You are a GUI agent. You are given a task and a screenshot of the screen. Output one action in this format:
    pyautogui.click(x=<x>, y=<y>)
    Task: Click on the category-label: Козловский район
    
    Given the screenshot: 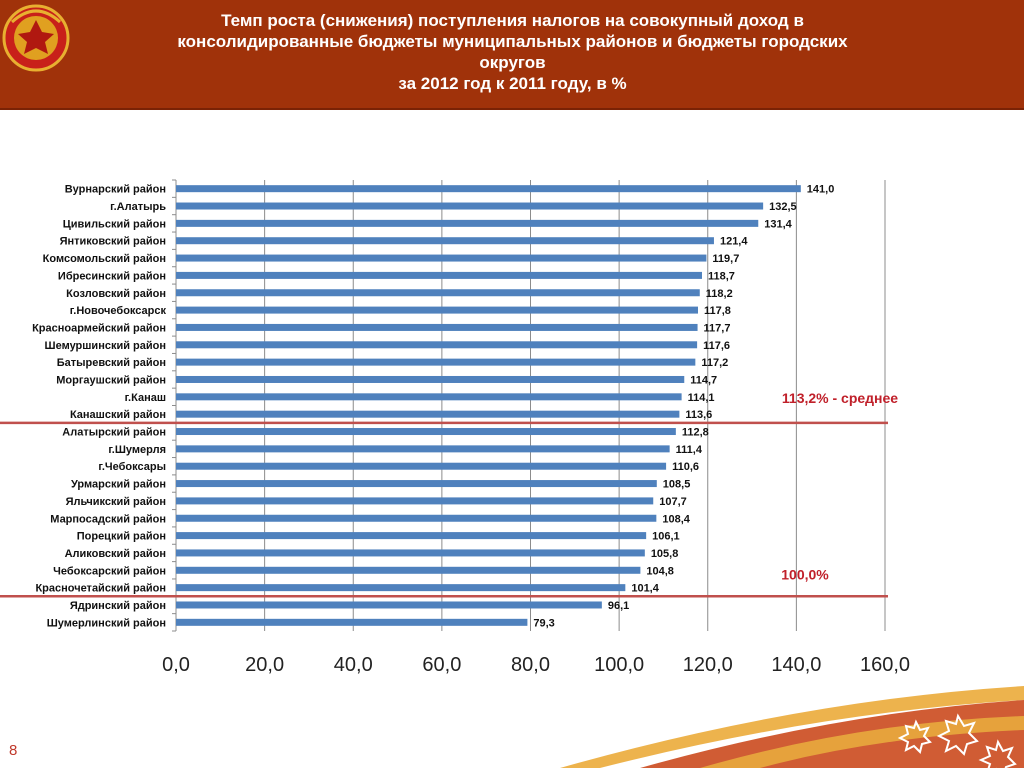 What is the action you would take?
    pyautogui.click(x=116, y=294)
    